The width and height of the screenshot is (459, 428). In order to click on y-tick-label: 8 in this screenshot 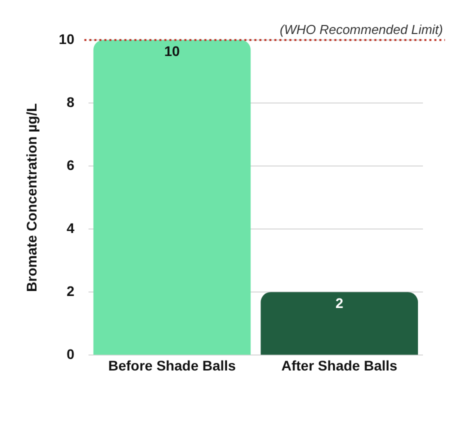, I will do `click(70, 102)`.